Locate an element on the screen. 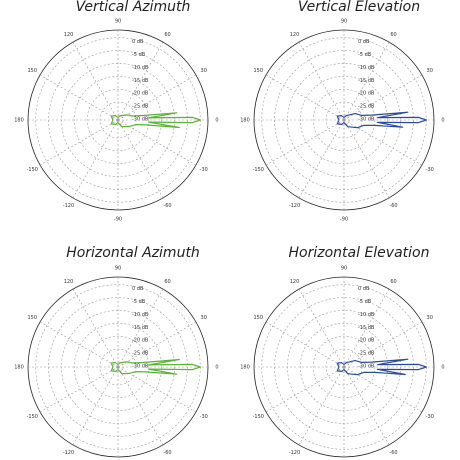 The image size is (460, 460). chart-title: Horizontal Elevation is located at coordinates (359, 253).